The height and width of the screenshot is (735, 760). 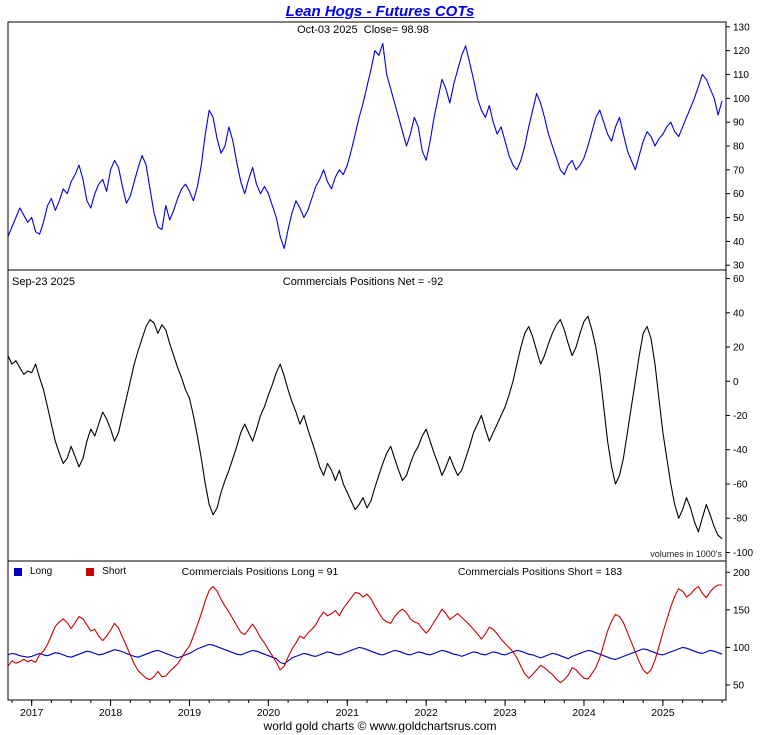 What do you see at coordinates (663, 713) in the screenshot?
I see `x-year-label: 2025` at bounding box center [663, 713].